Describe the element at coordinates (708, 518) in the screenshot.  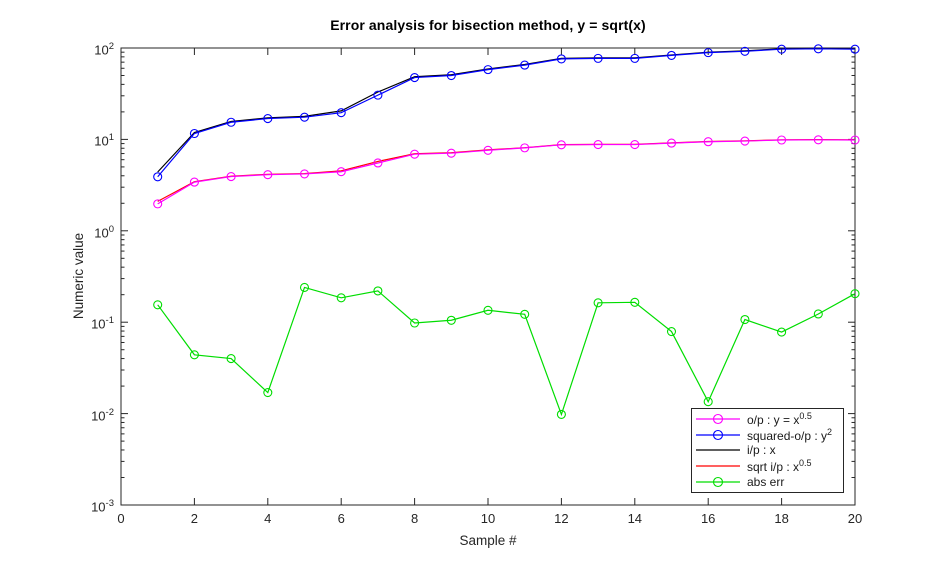
I see `x-tick-label: 16` at that location.